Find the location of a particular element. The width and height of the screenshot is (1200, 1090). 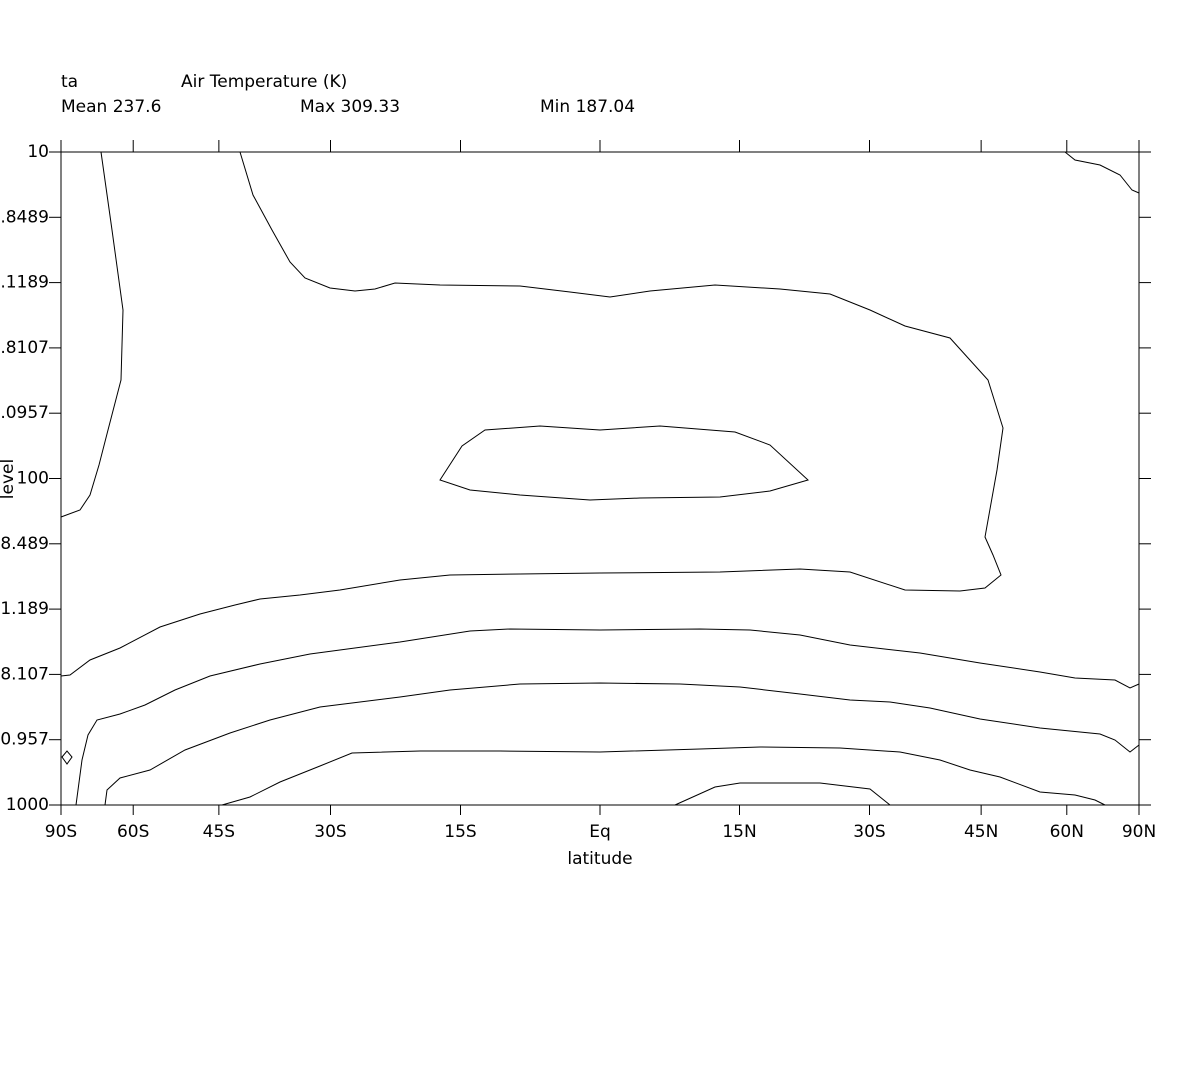

y-tick-label: 398.107 is located at coordinates (24, 674).